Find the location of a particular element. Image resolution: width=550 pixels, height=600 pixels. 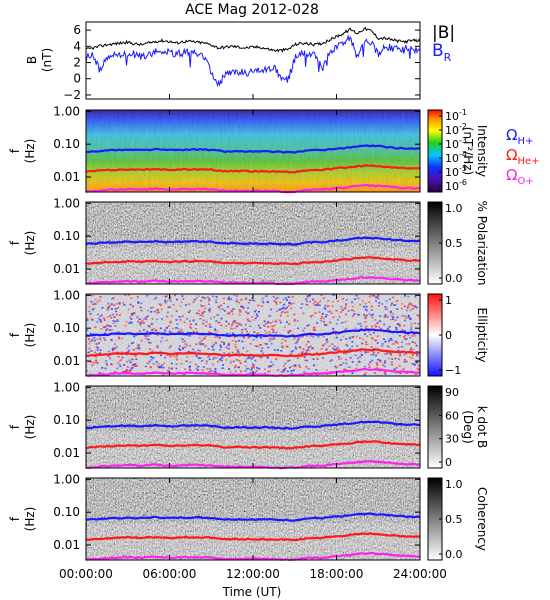

field-panel-frame is located at coordinates (253, 60).